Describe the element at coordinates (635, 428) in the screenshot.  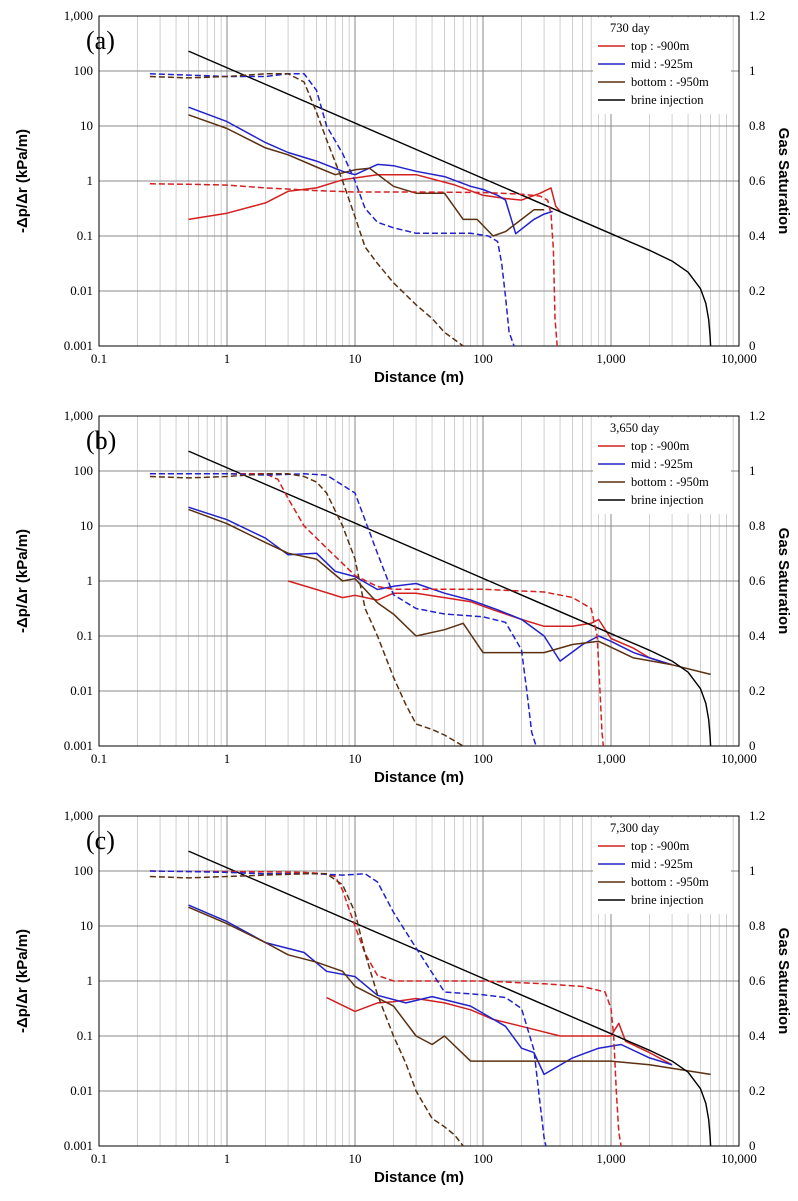
I see `legend-title: 3,650 day` at that location.